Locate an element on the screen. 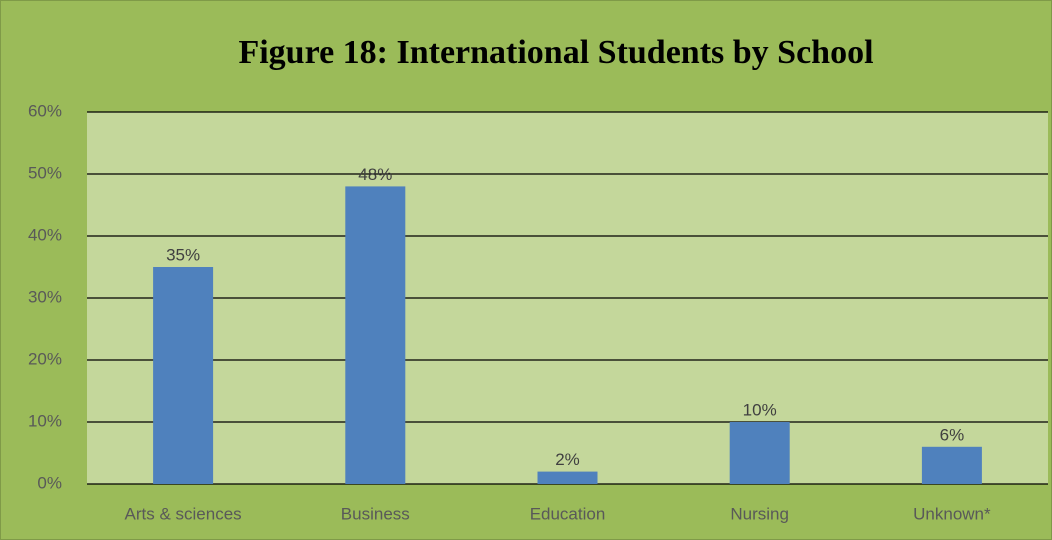 The image size is (1052, 540). x-tick-label: Nursing is located at coordinates (759, 513).